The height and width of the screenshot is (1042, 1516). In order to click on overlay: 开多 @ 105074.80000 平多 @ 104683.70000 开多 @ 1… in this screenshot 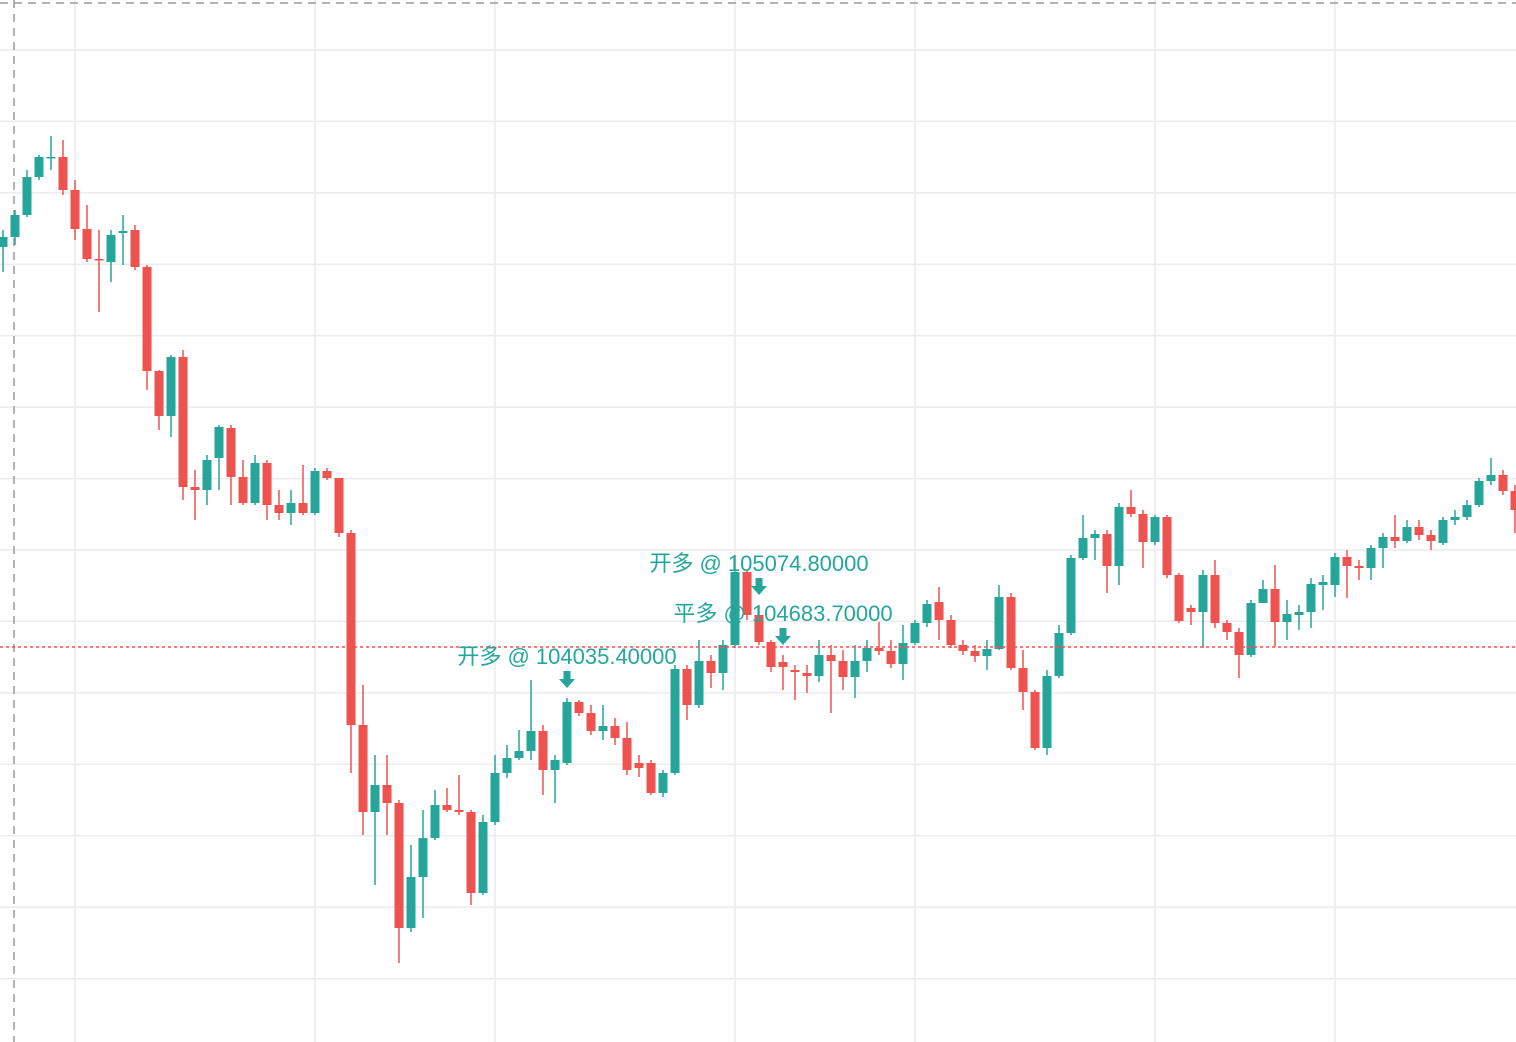, I will do `click(758, 619)`.